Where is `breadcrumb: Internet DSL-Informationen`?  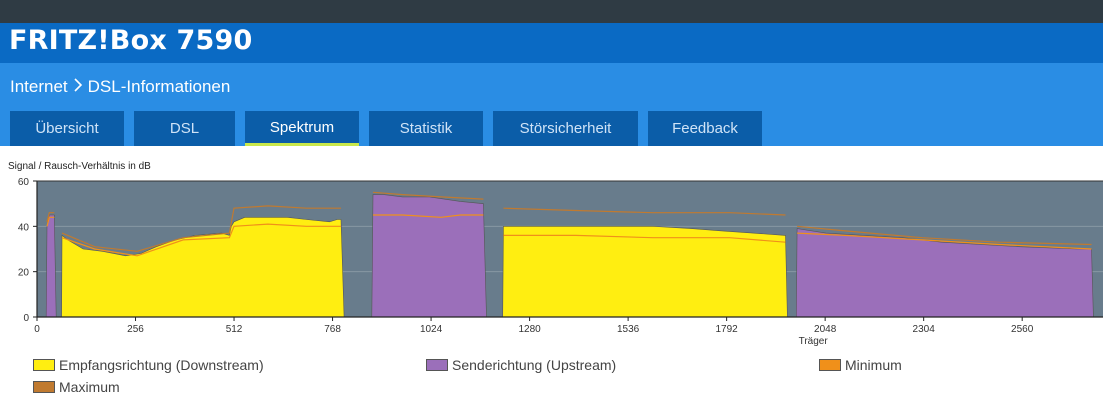
breadcrumb: Internet DSL-Informationen is located at coordinates (120, 87).